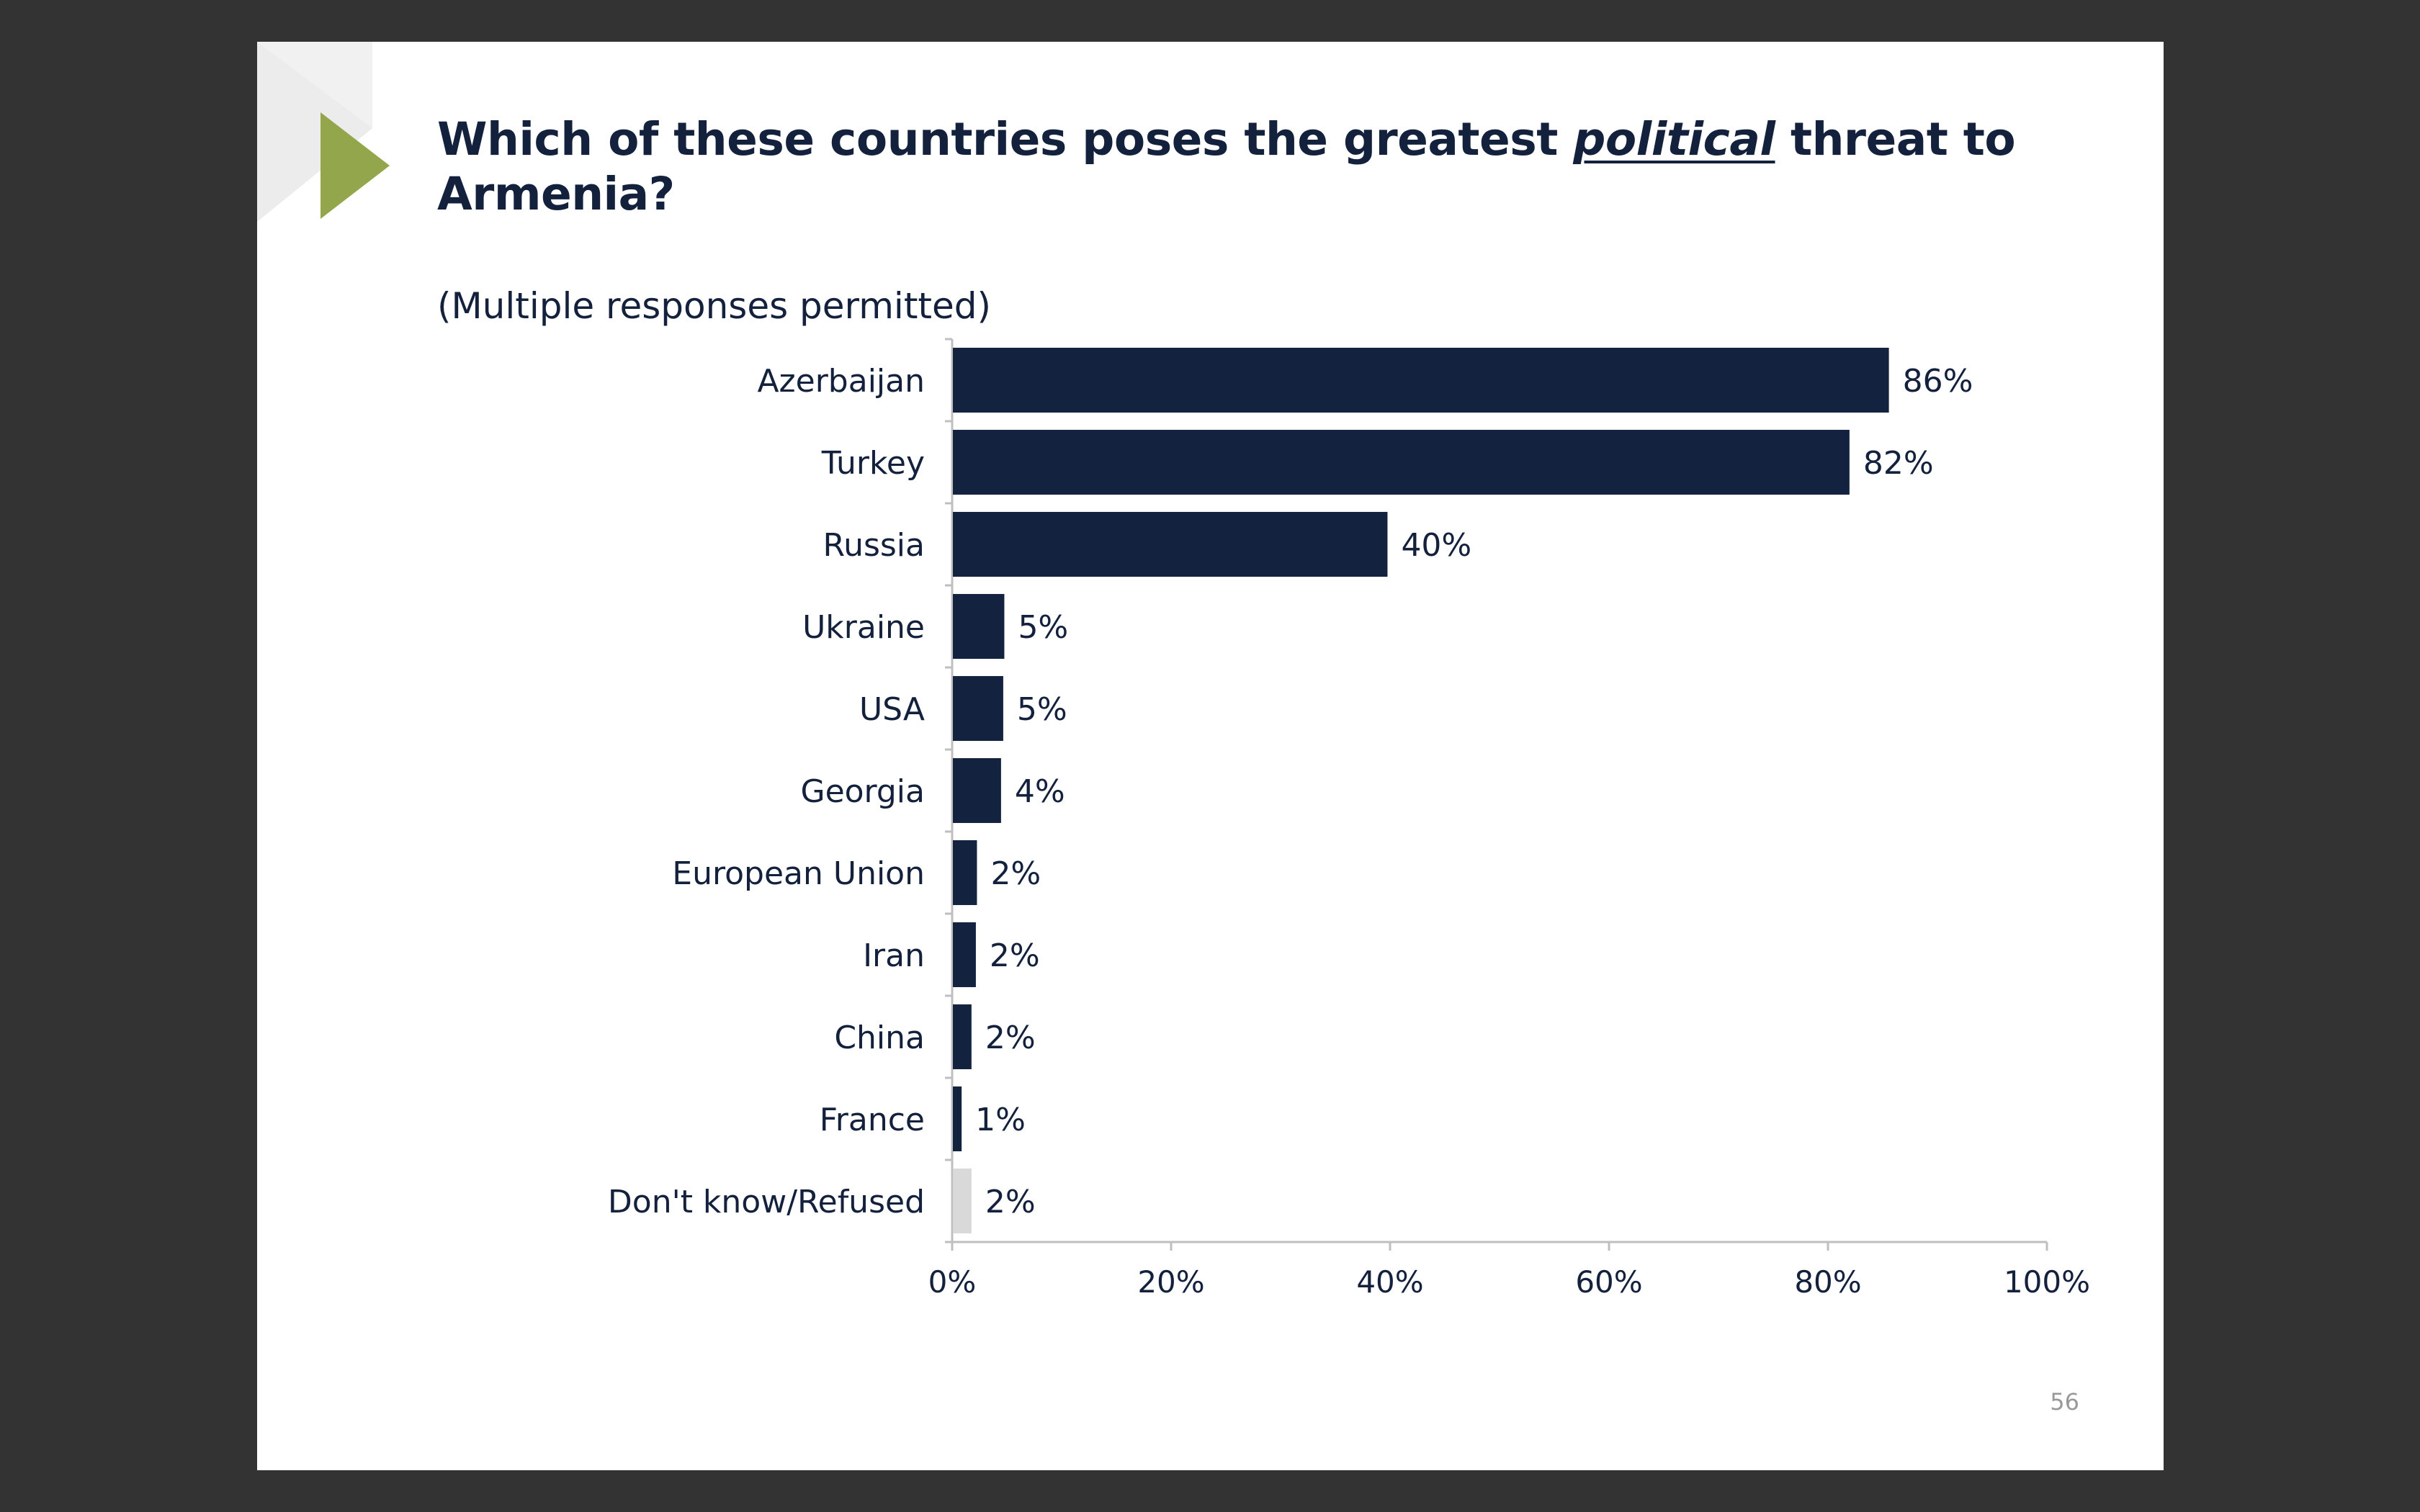  I want to click on category-label: Azerbaijan, so click(841, 381).